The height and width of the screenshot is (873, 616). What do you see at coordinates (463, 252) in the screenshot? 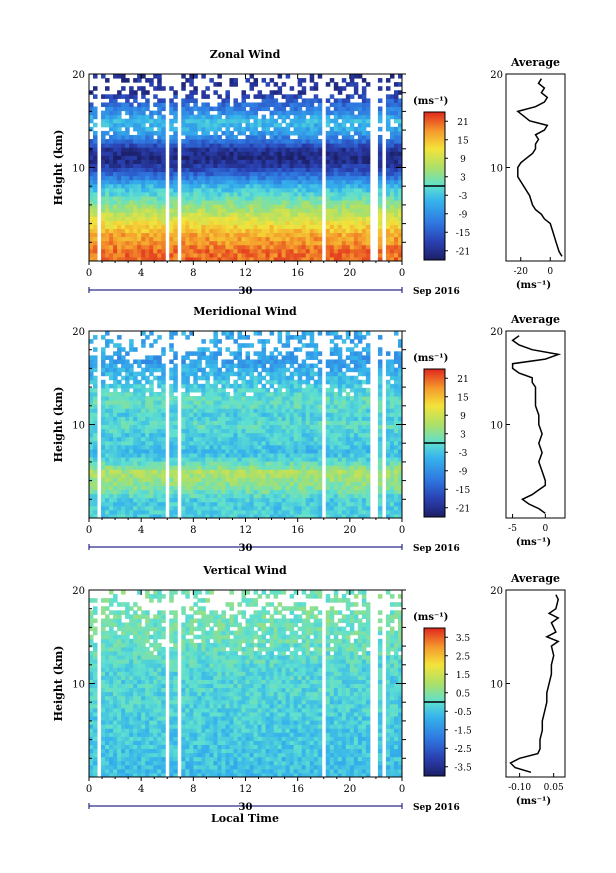
I see `colorbar-tick-label: -21` at bounding box center [463, 252].